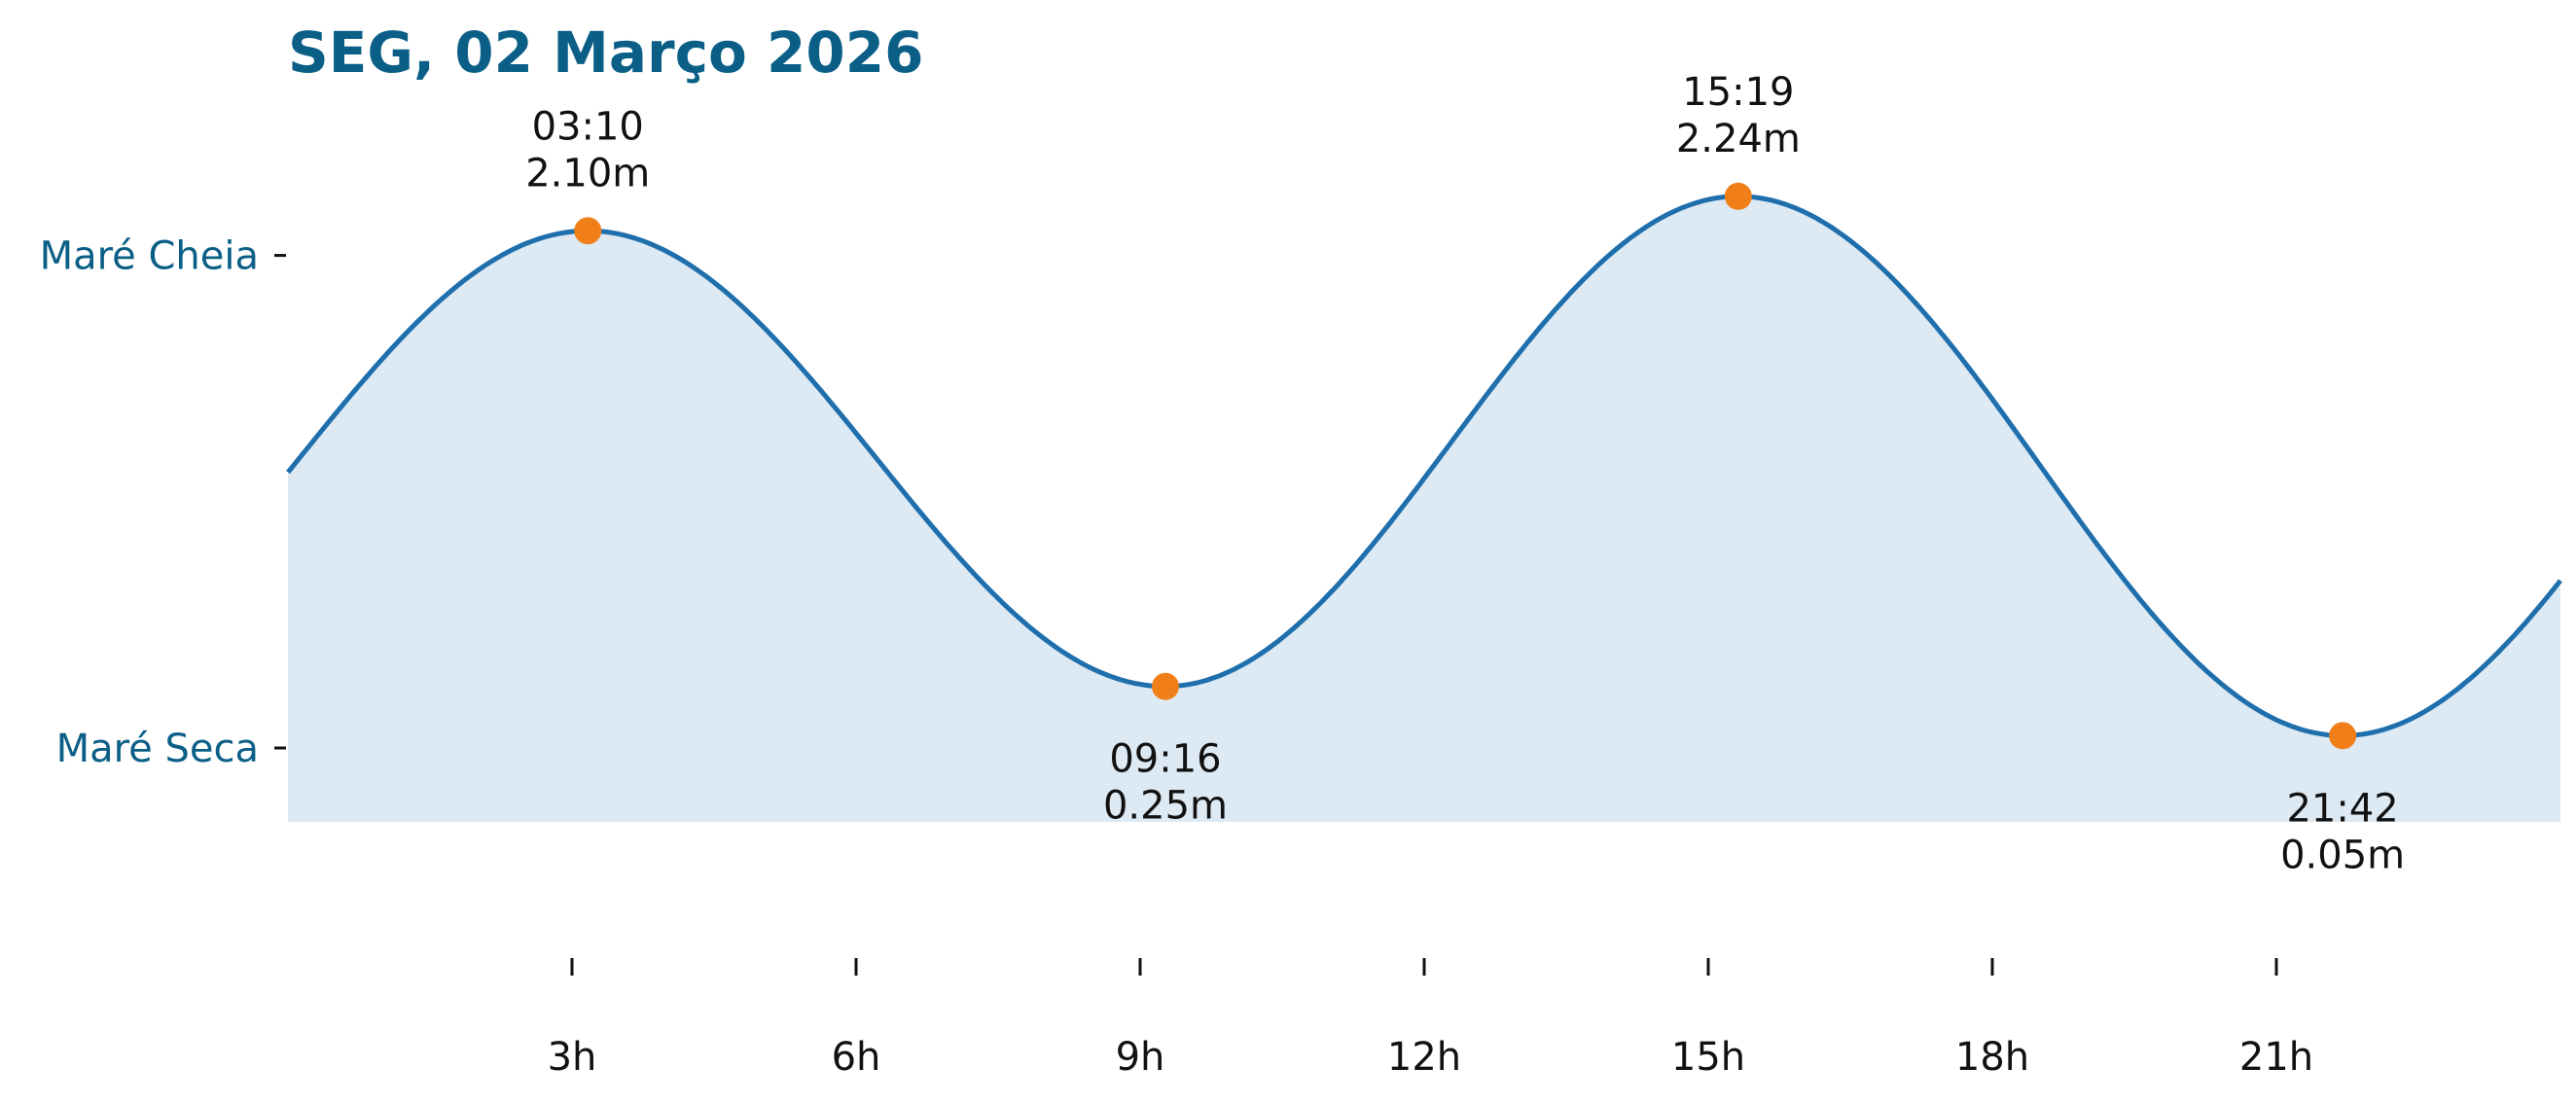 The image size is (2576, 1103). What do you see at coordinates (157, 749) in the screenshot?
I see `y-tick-label-low: Maré Seca` at bounding box center [157, 749].